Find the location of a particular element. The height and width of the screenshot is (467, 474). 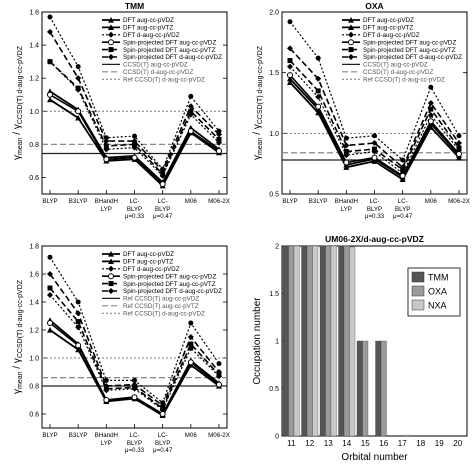

x-tick-label: M06 is located at coordinates (191, 201).